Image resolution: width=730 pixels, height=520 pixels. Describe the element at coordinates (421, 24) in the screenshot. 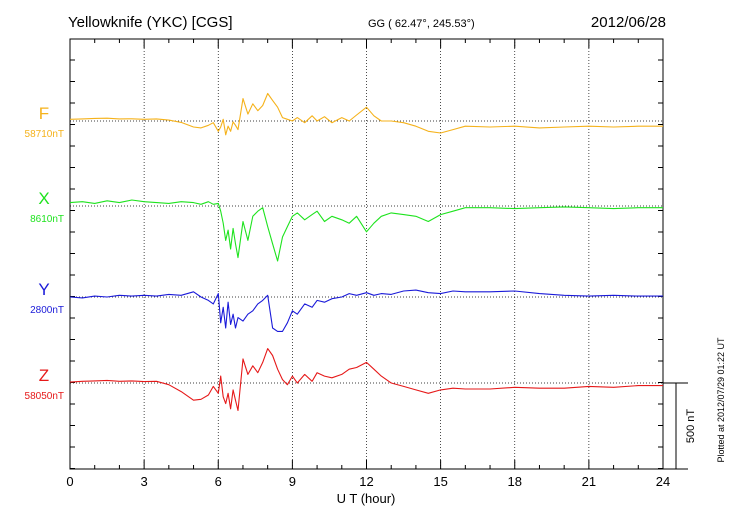

I see `geo-coordinates: GG ( 62.47°, 245.53°)` at that location.